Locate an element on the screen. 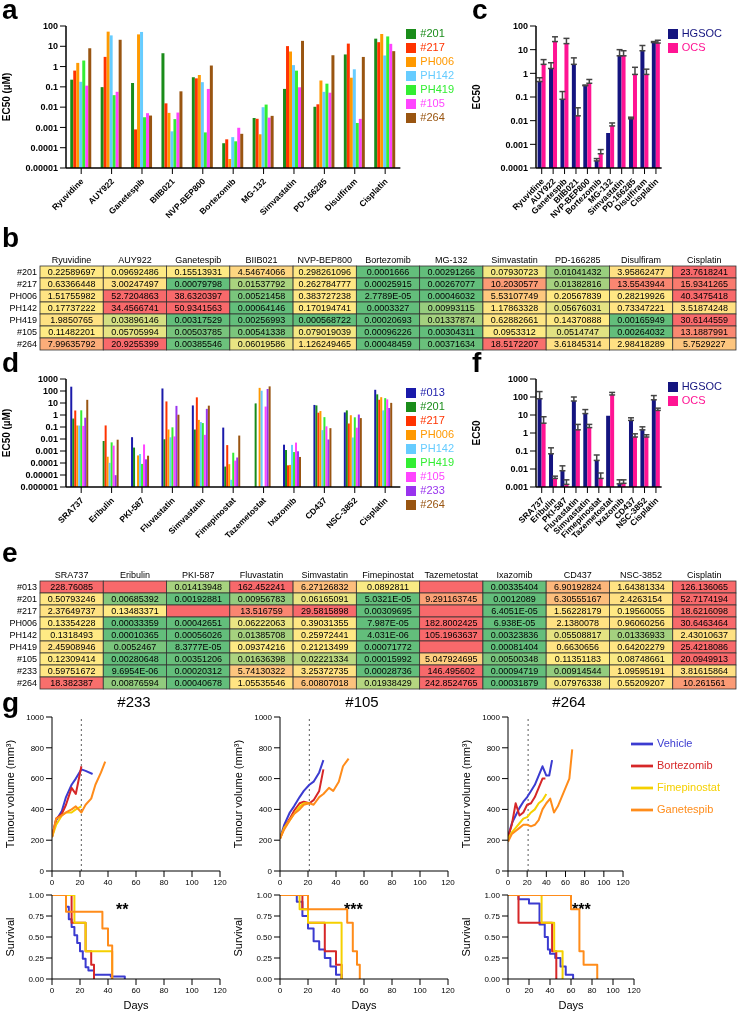 The height and width of the screenshot is (1016, 738). data-label: 0.07976338 is located at coordinates (578, 683).